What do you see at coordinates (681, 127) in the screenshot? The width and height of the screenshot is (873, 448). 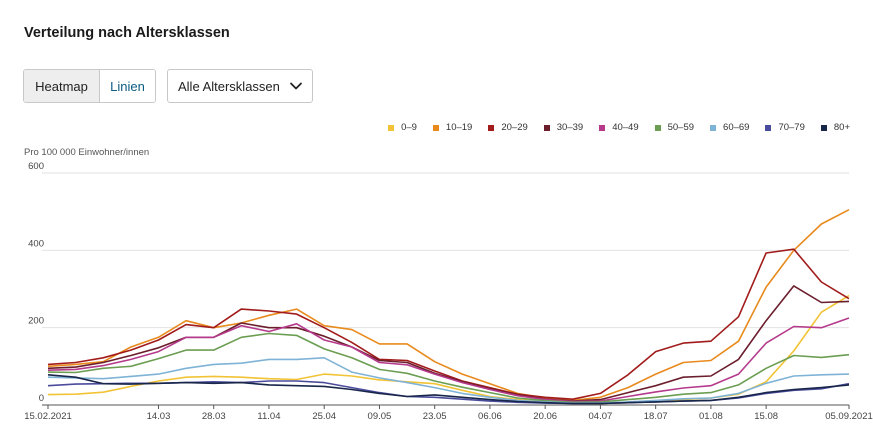 I see `legend-label: 50–59` at bounding box center [681, 127].